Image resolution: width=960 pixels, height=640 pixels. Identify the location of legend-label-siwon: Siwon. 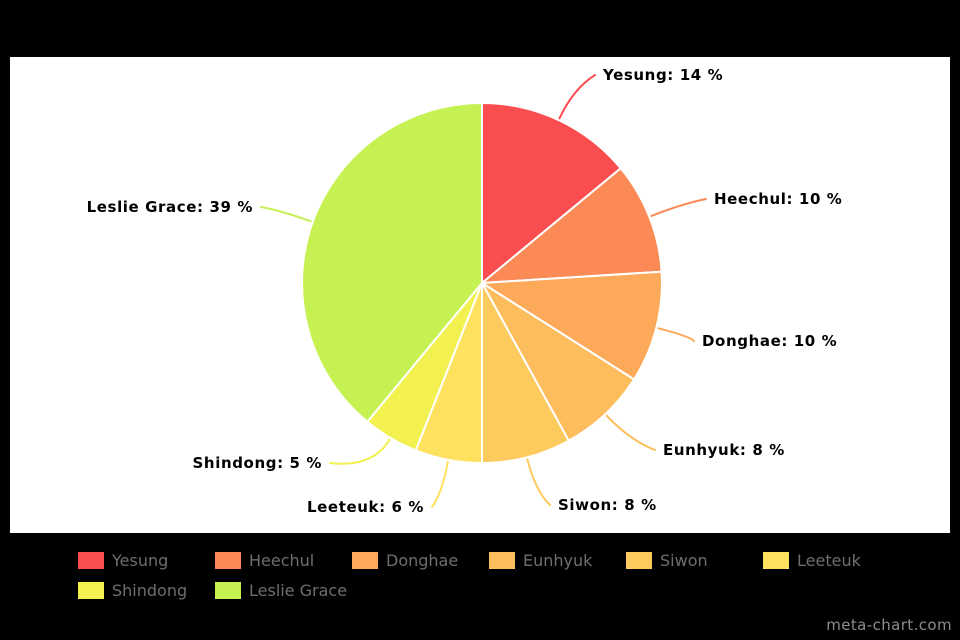
(684, 560).